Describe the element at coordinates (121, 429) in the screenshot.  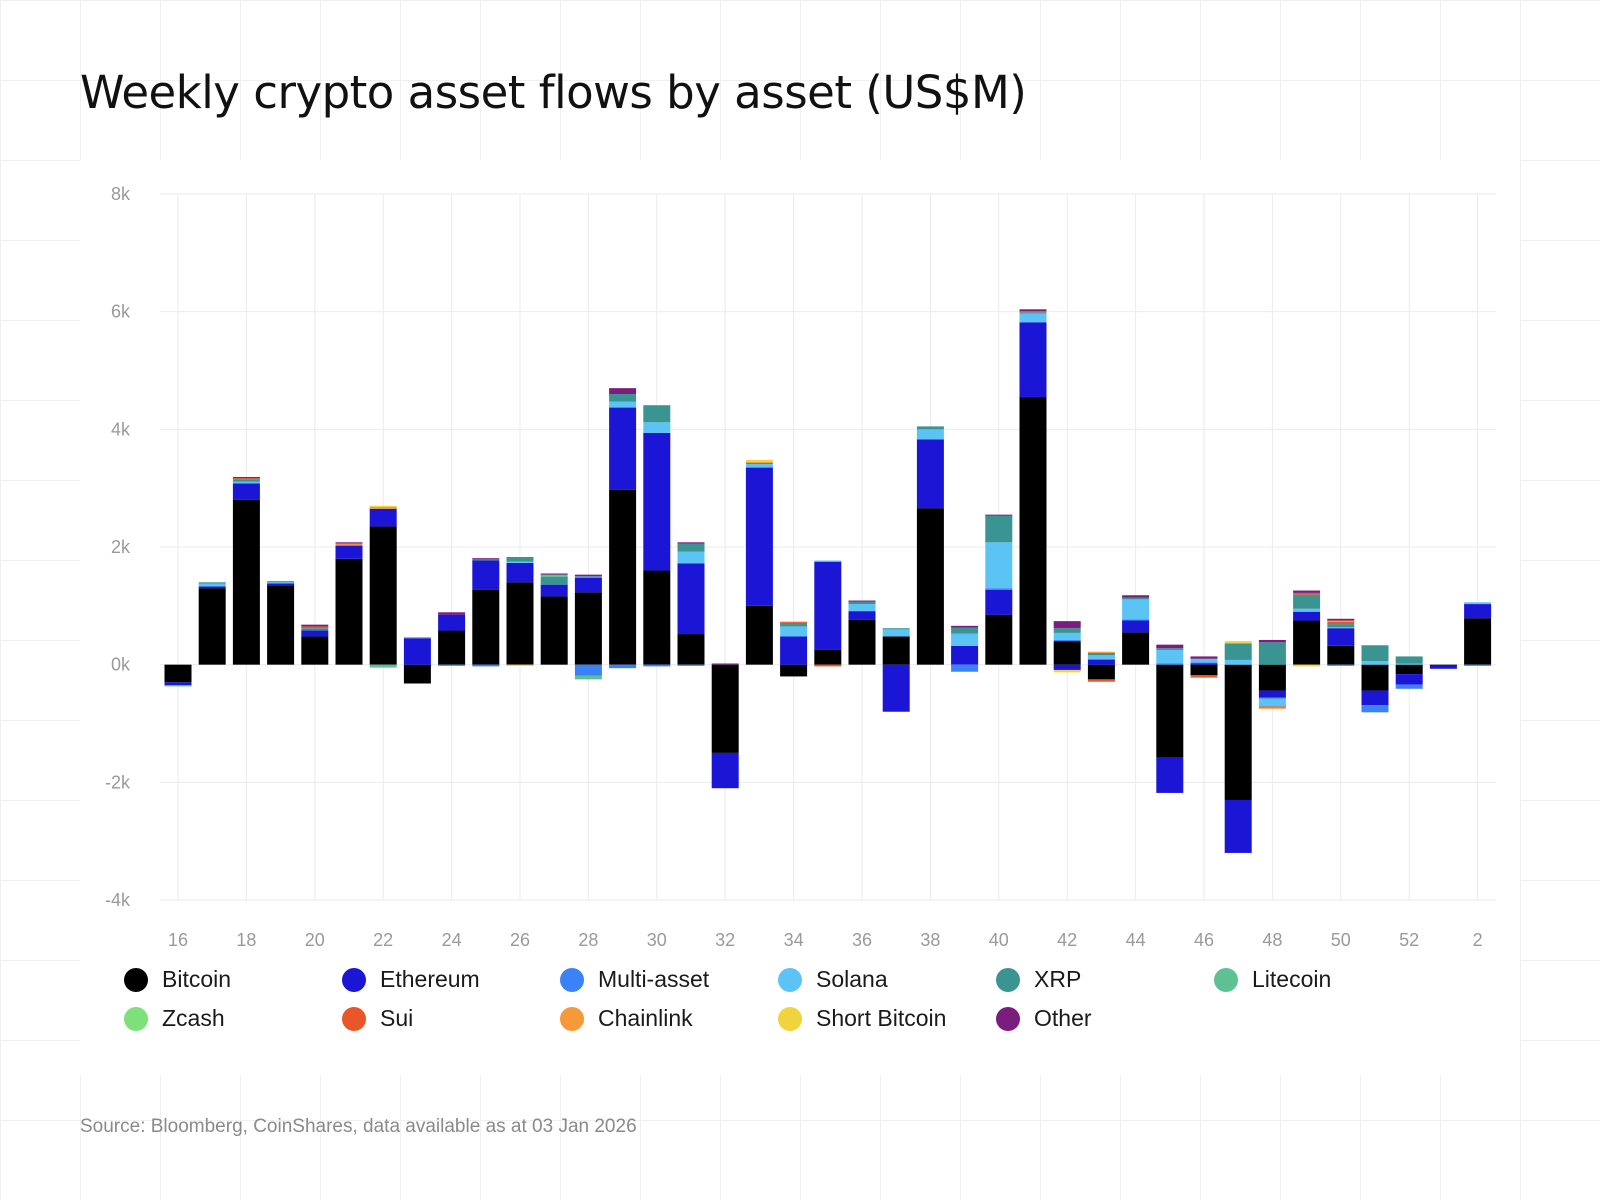
I see `y-tick-label: 4k` at that location.